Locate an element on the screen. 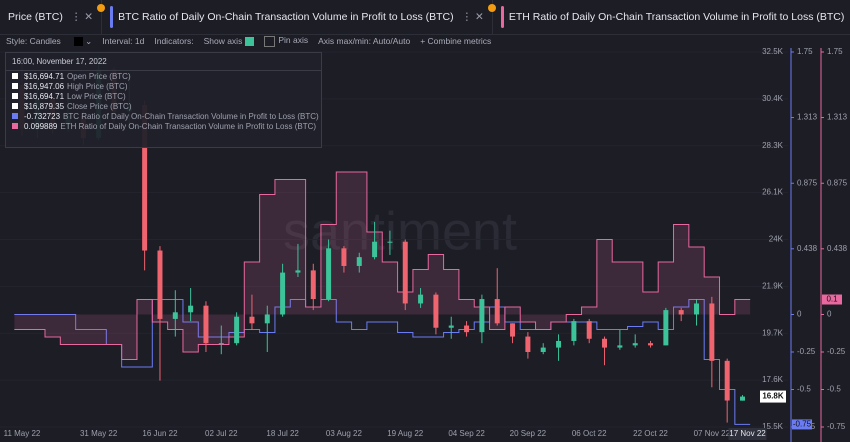 This screenshot has width=850, height=442. x-tick-label: 16 Jun 22 is located at coordinates (160, 433).